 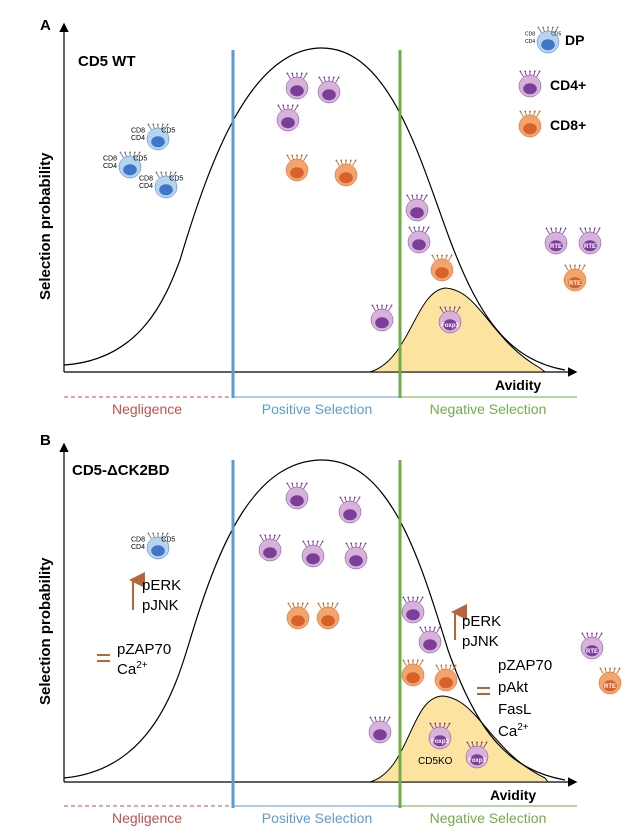 What do you see at coordinates (514, 709) in the screenshot?
I see `right-eq-fasl: FasL` at bounding box center [514, 709].